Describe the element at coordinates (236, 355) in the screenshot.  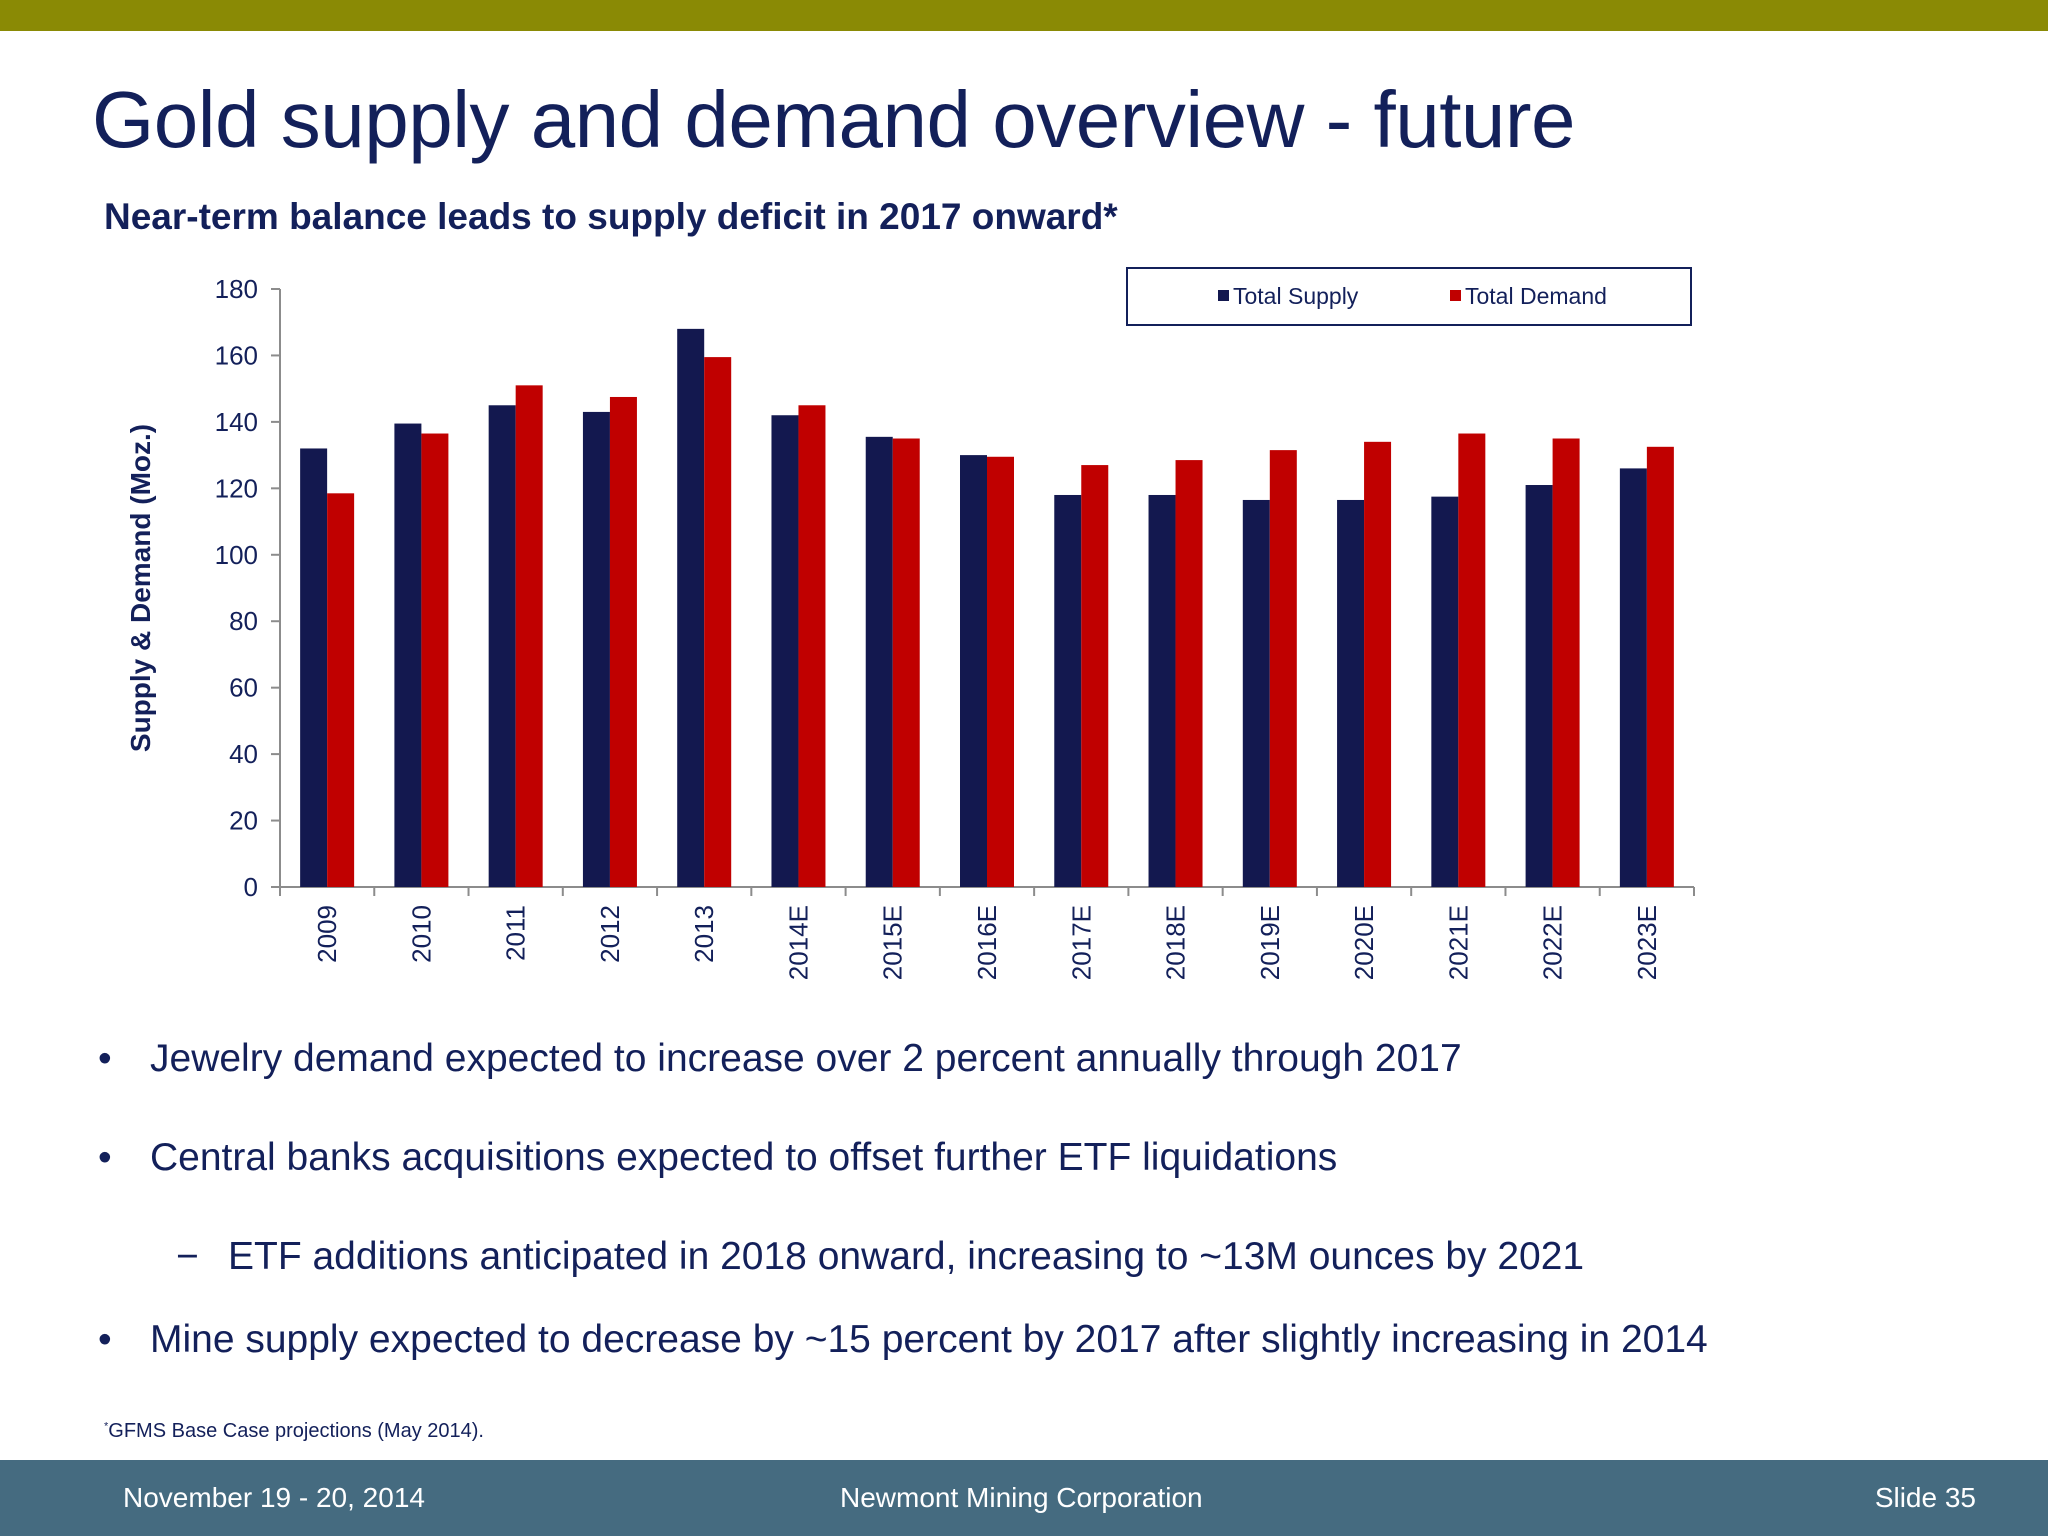
I see `y-tick-label: 160` at that location.